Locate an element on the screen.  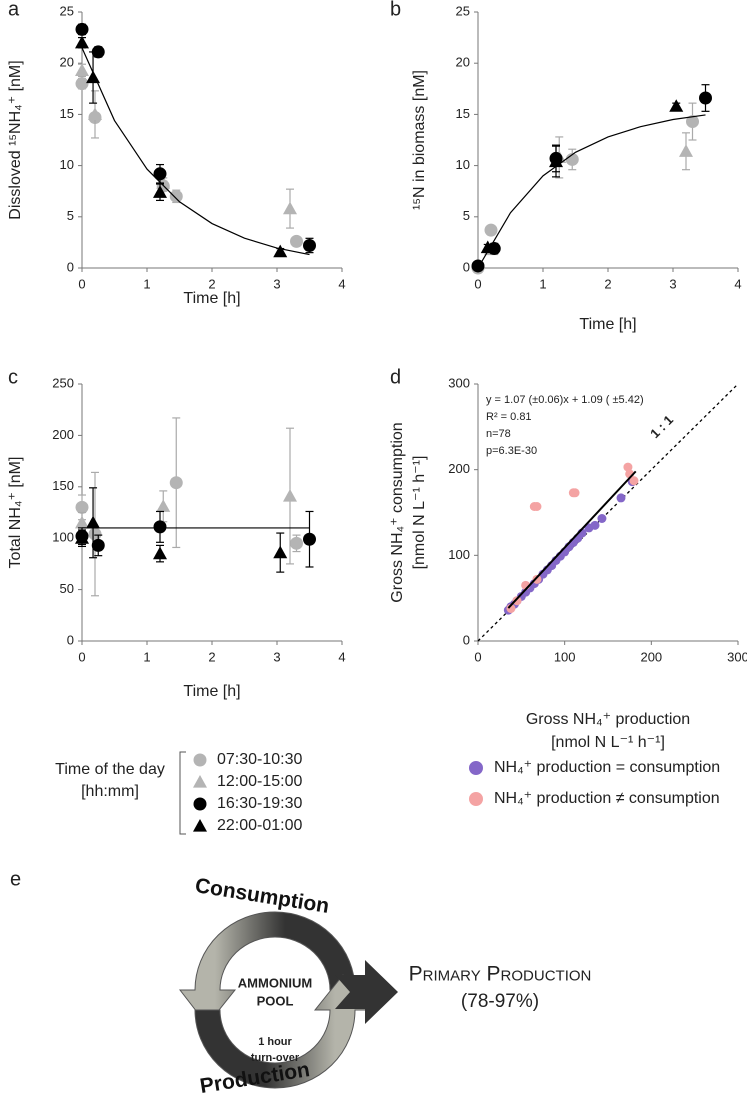
diagram-label: POOL is located at coordinates (275, 1000).